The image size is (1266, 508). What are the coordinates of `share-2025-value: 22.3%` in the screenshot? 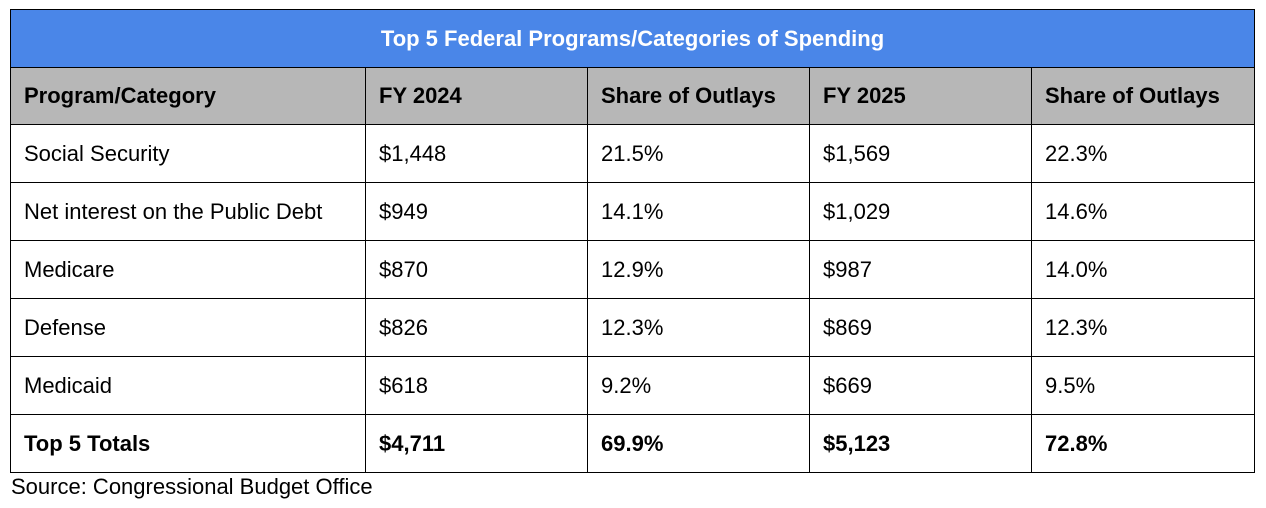 It's located at (1143, 153).